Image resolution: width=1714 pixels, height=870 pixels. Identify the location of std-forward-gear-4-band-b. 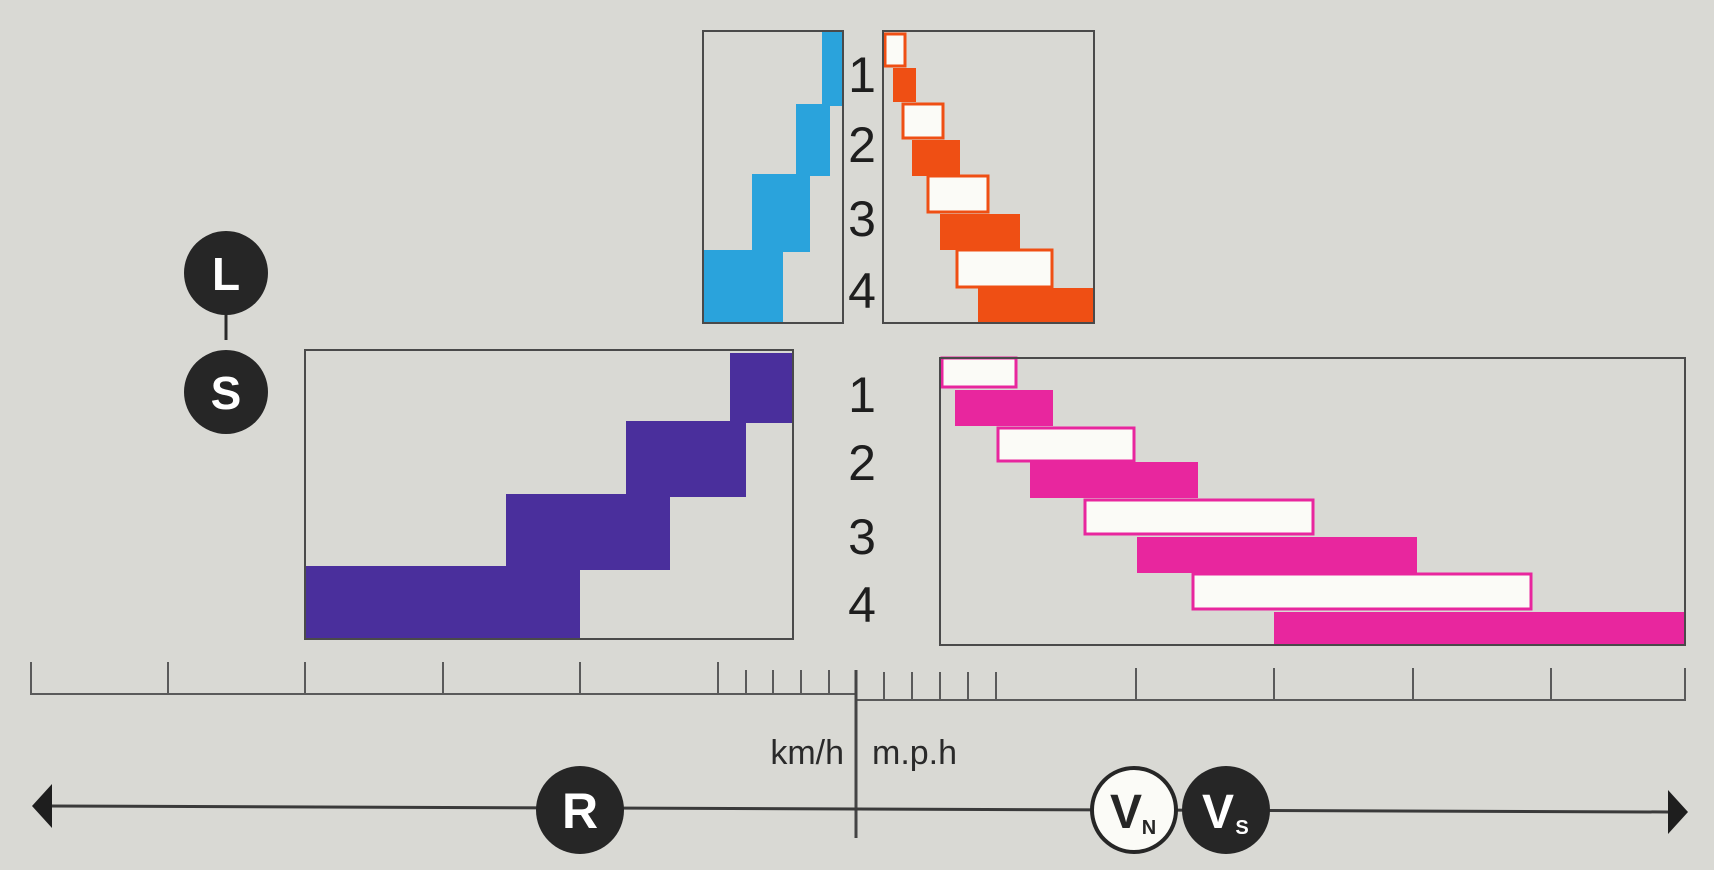
(1479, 628).